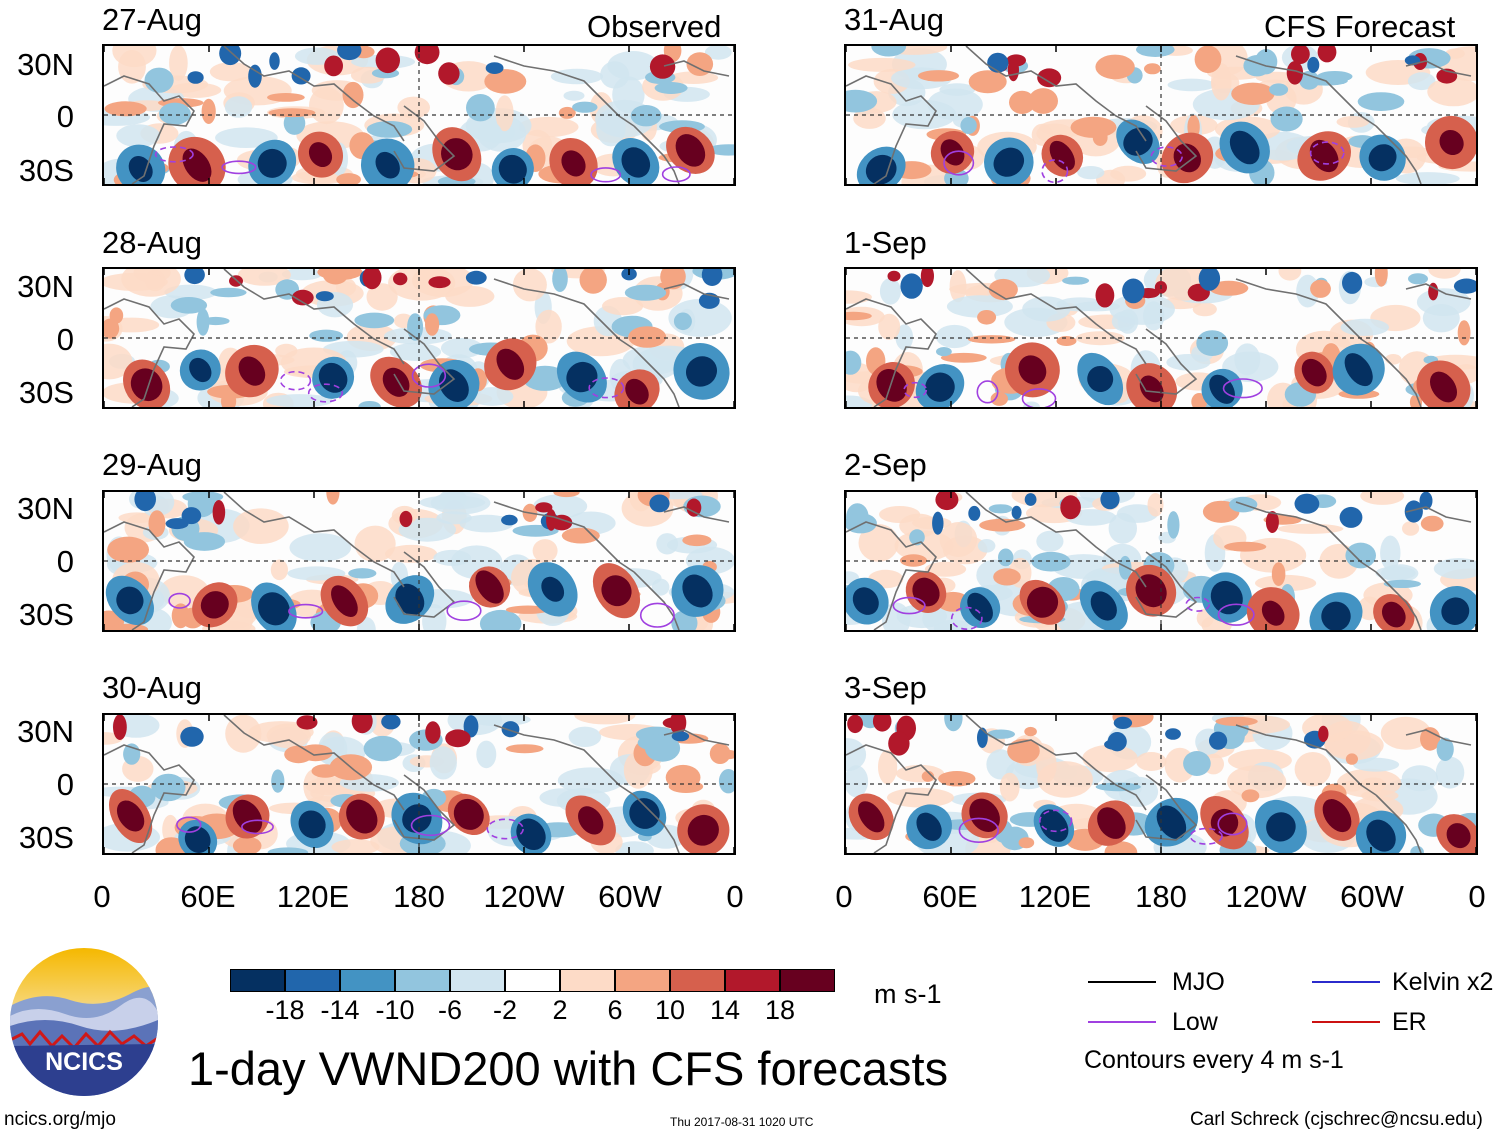 The image size is (1510, 1137). What do you see at coordinates (1443, 982) in the screenshot?
I see `legend-label-kelvin: Kelvin x2` at bounding box center [1443, 982].